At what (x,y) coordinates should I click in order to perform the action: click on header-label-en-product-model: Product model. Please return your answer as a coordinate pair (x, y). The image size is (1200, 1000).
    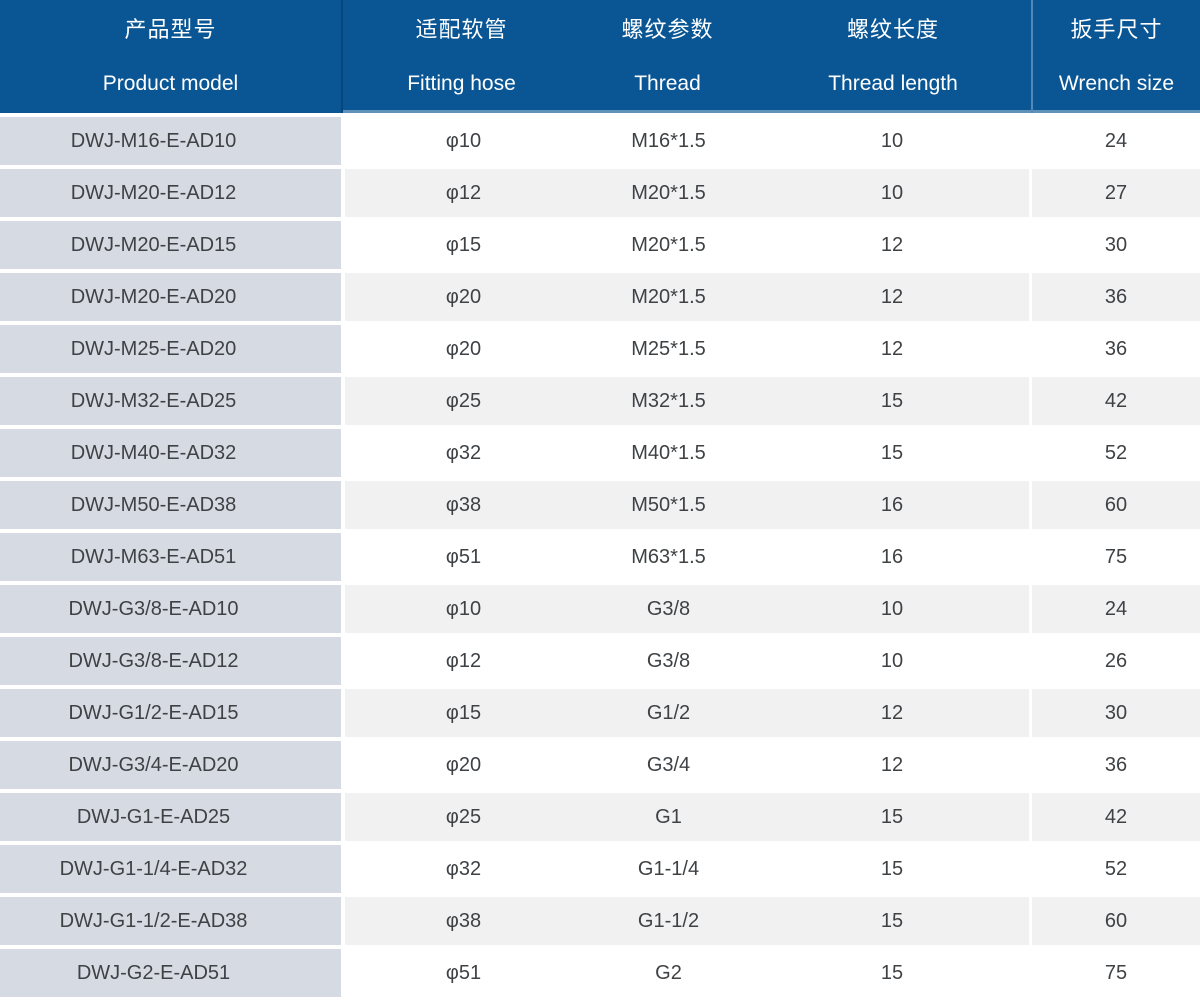
    Looking at the image, I should click on (170, 83).